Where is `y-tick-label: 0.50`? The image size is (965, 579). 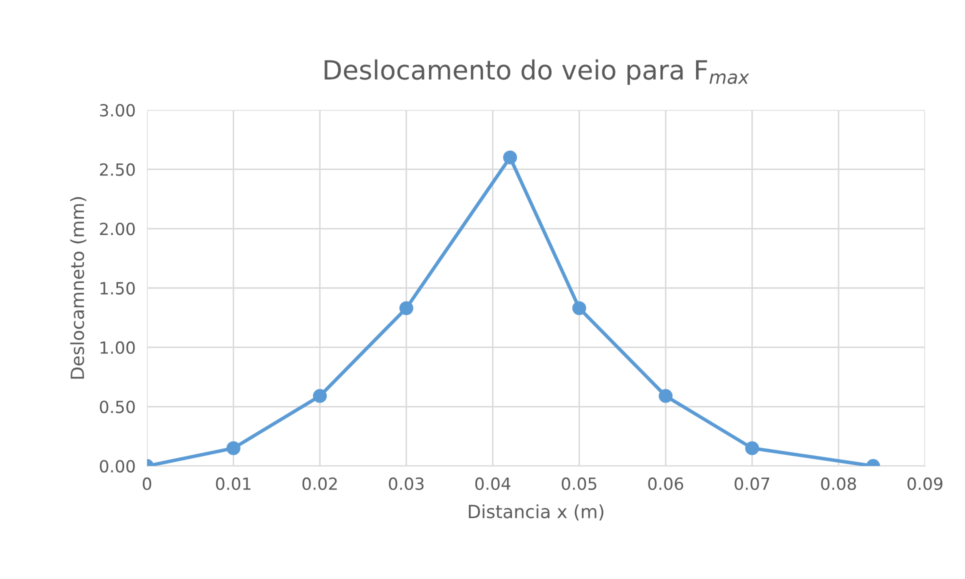
y-tick-label: 0.50 is located at coordinates (117, 407).